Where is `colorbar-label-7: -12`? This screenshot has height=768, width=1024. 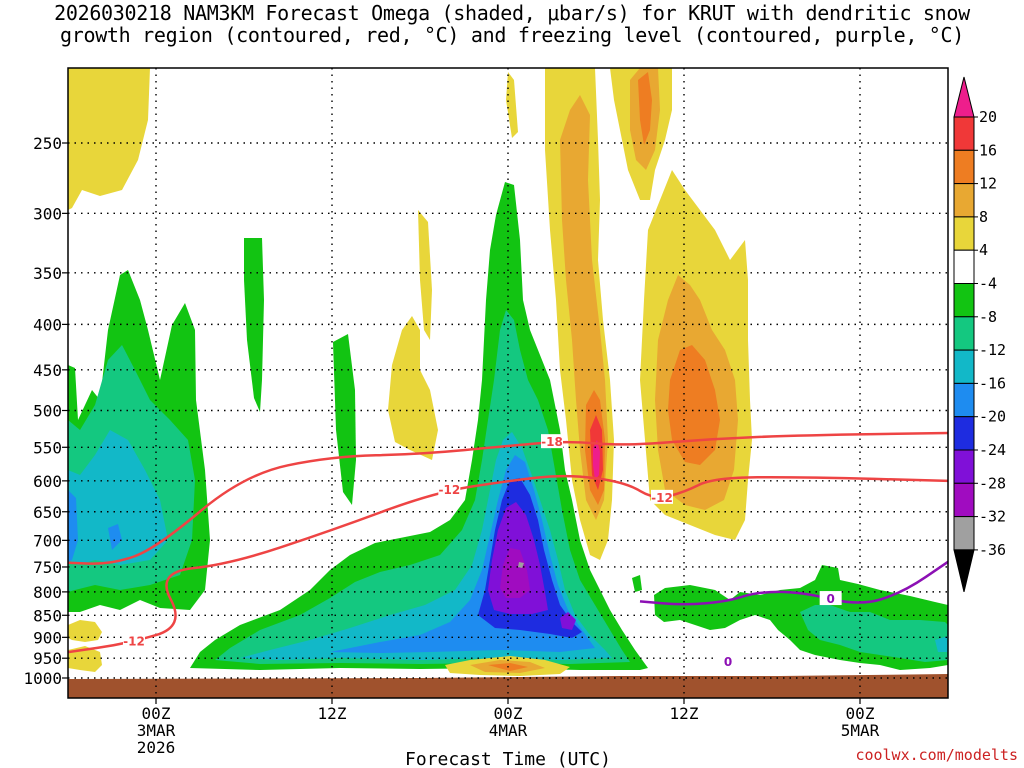 colorbar-label-7: -12 is located at coordinates (992, 350).